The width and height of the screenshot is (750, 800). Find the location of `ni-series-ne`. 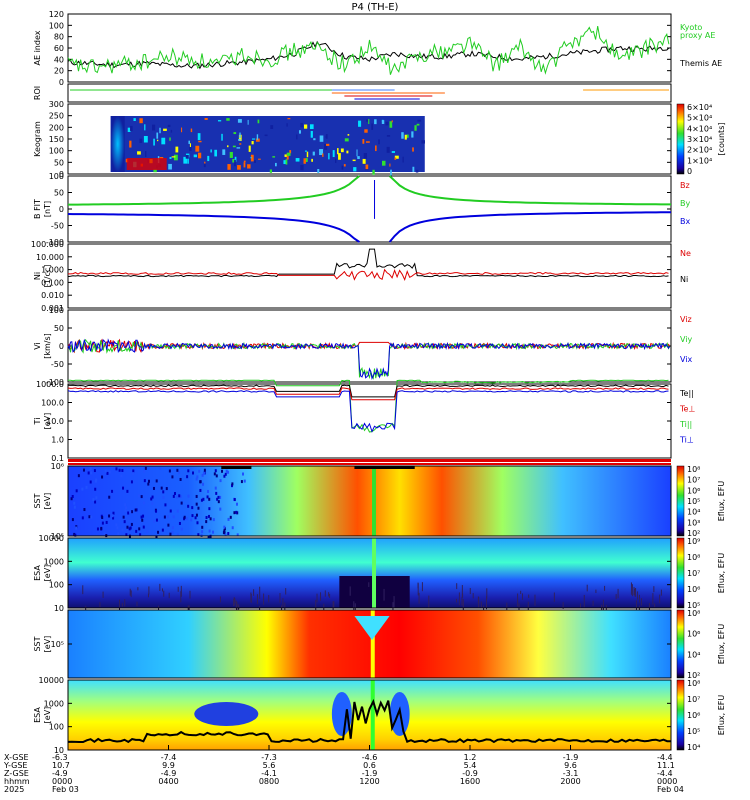

ni-series-ne is located at coordinates (368, 274).